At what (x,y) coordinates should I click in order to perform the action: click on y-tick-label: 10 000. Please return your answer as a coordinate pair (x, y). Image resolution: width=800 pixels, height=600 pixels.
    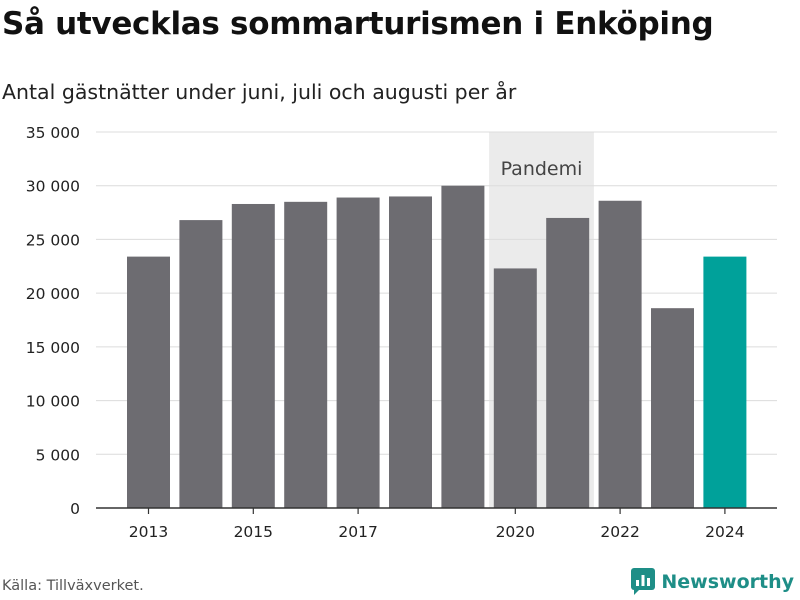
    Looking at the image, I should click on (53, 402).